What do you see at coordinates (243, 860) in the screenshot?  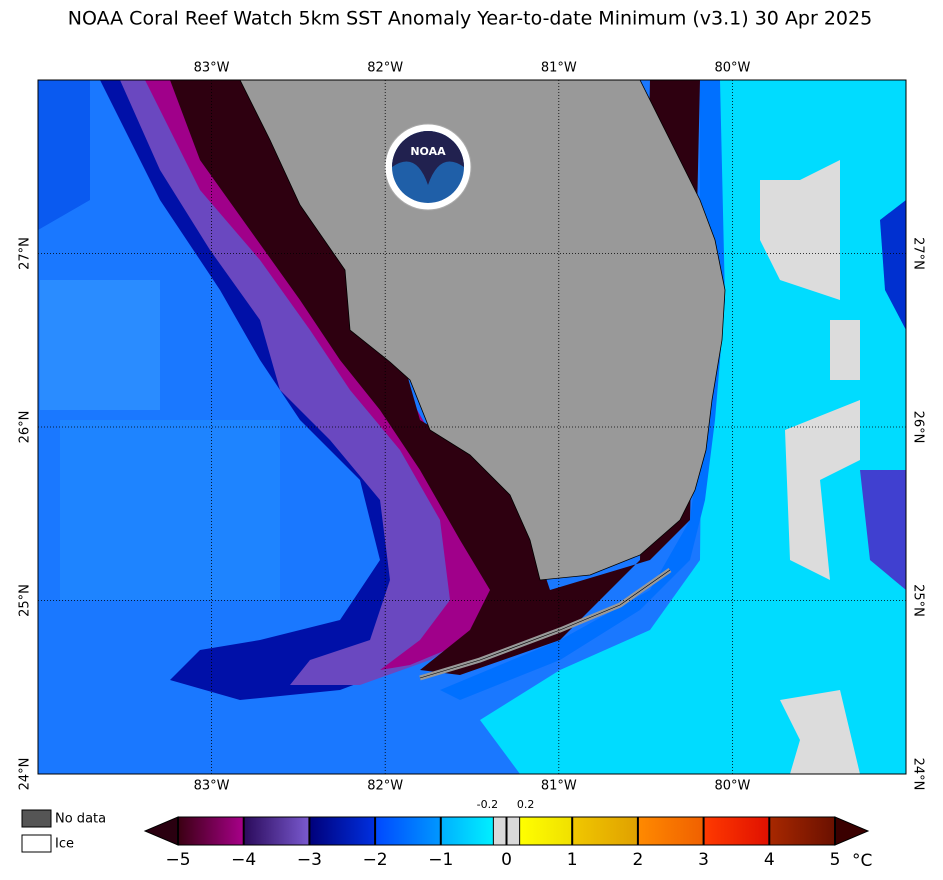 I see `colorbar-tick-label: −4` at bounding box center [243, 860].